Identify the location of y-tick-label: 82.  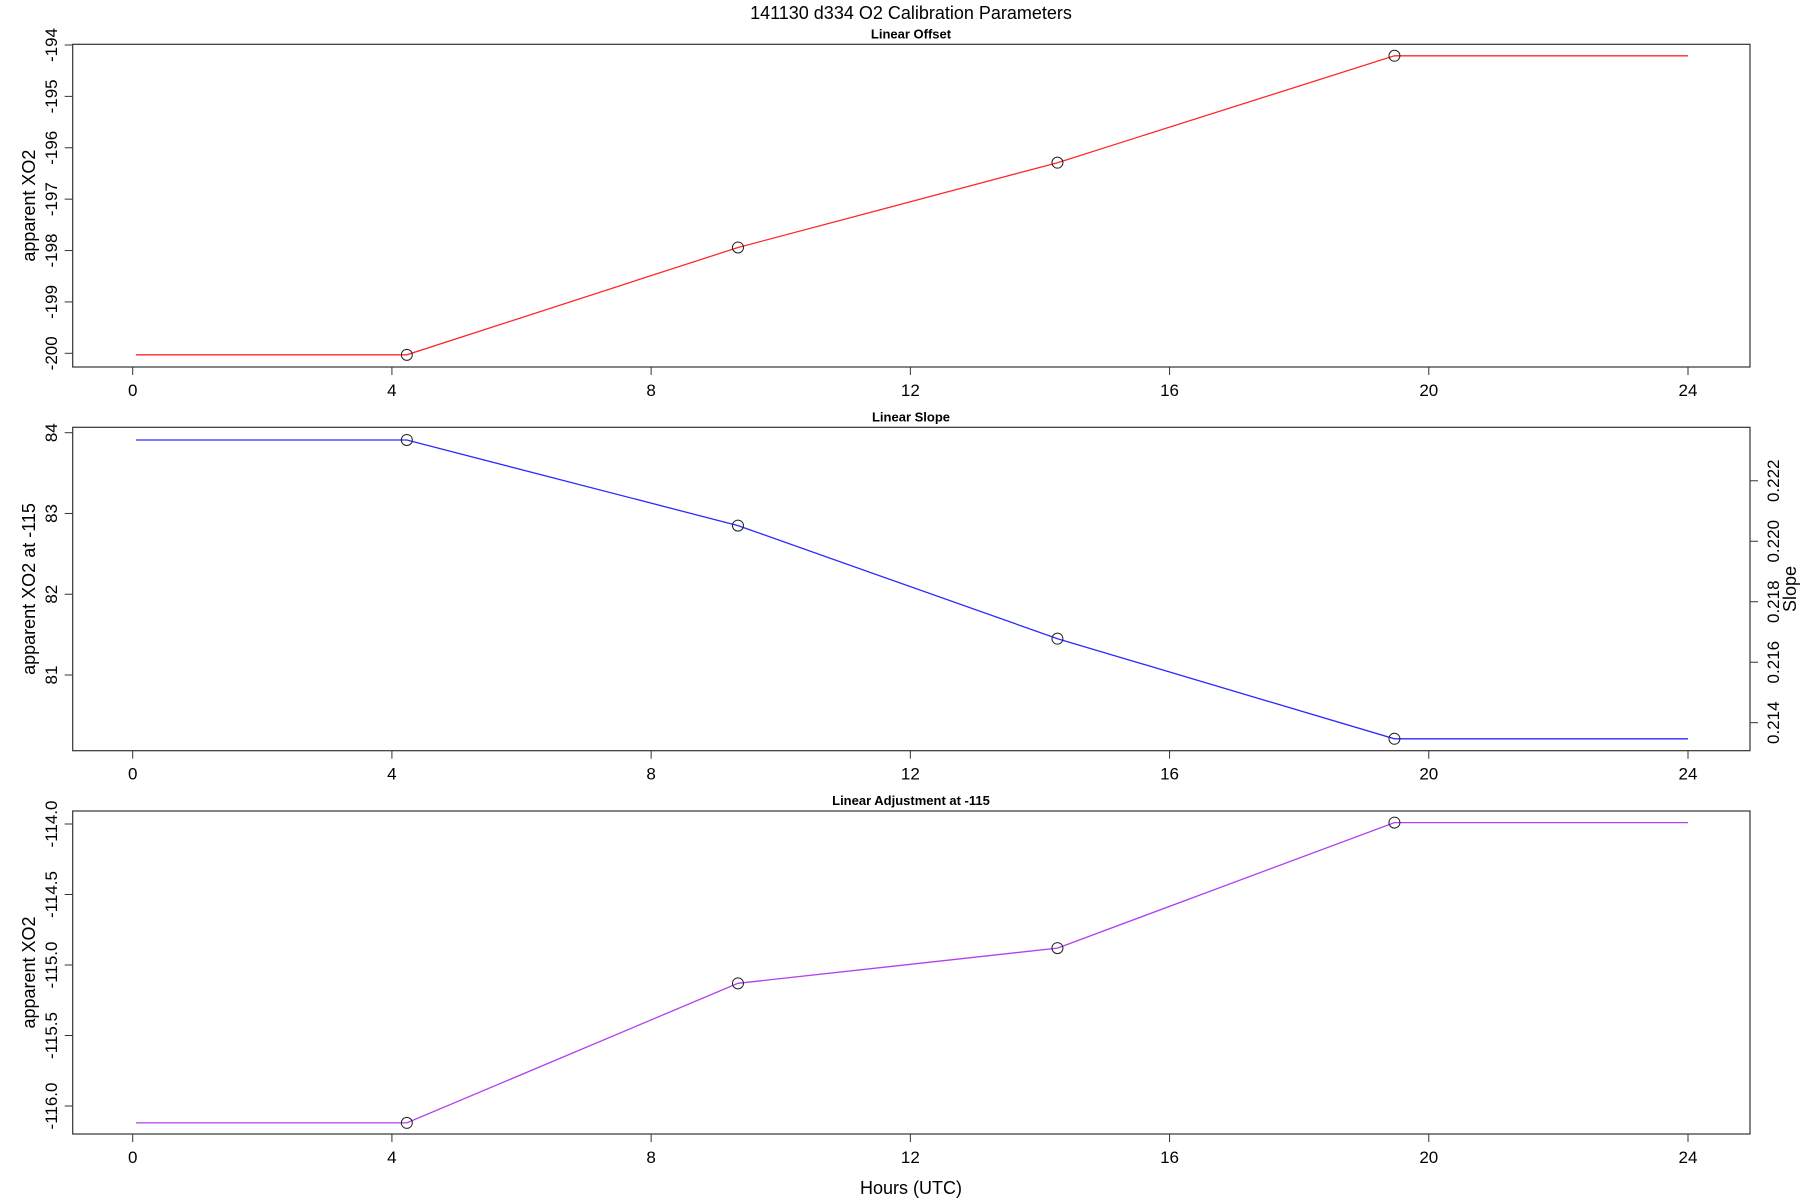
(51, 594).